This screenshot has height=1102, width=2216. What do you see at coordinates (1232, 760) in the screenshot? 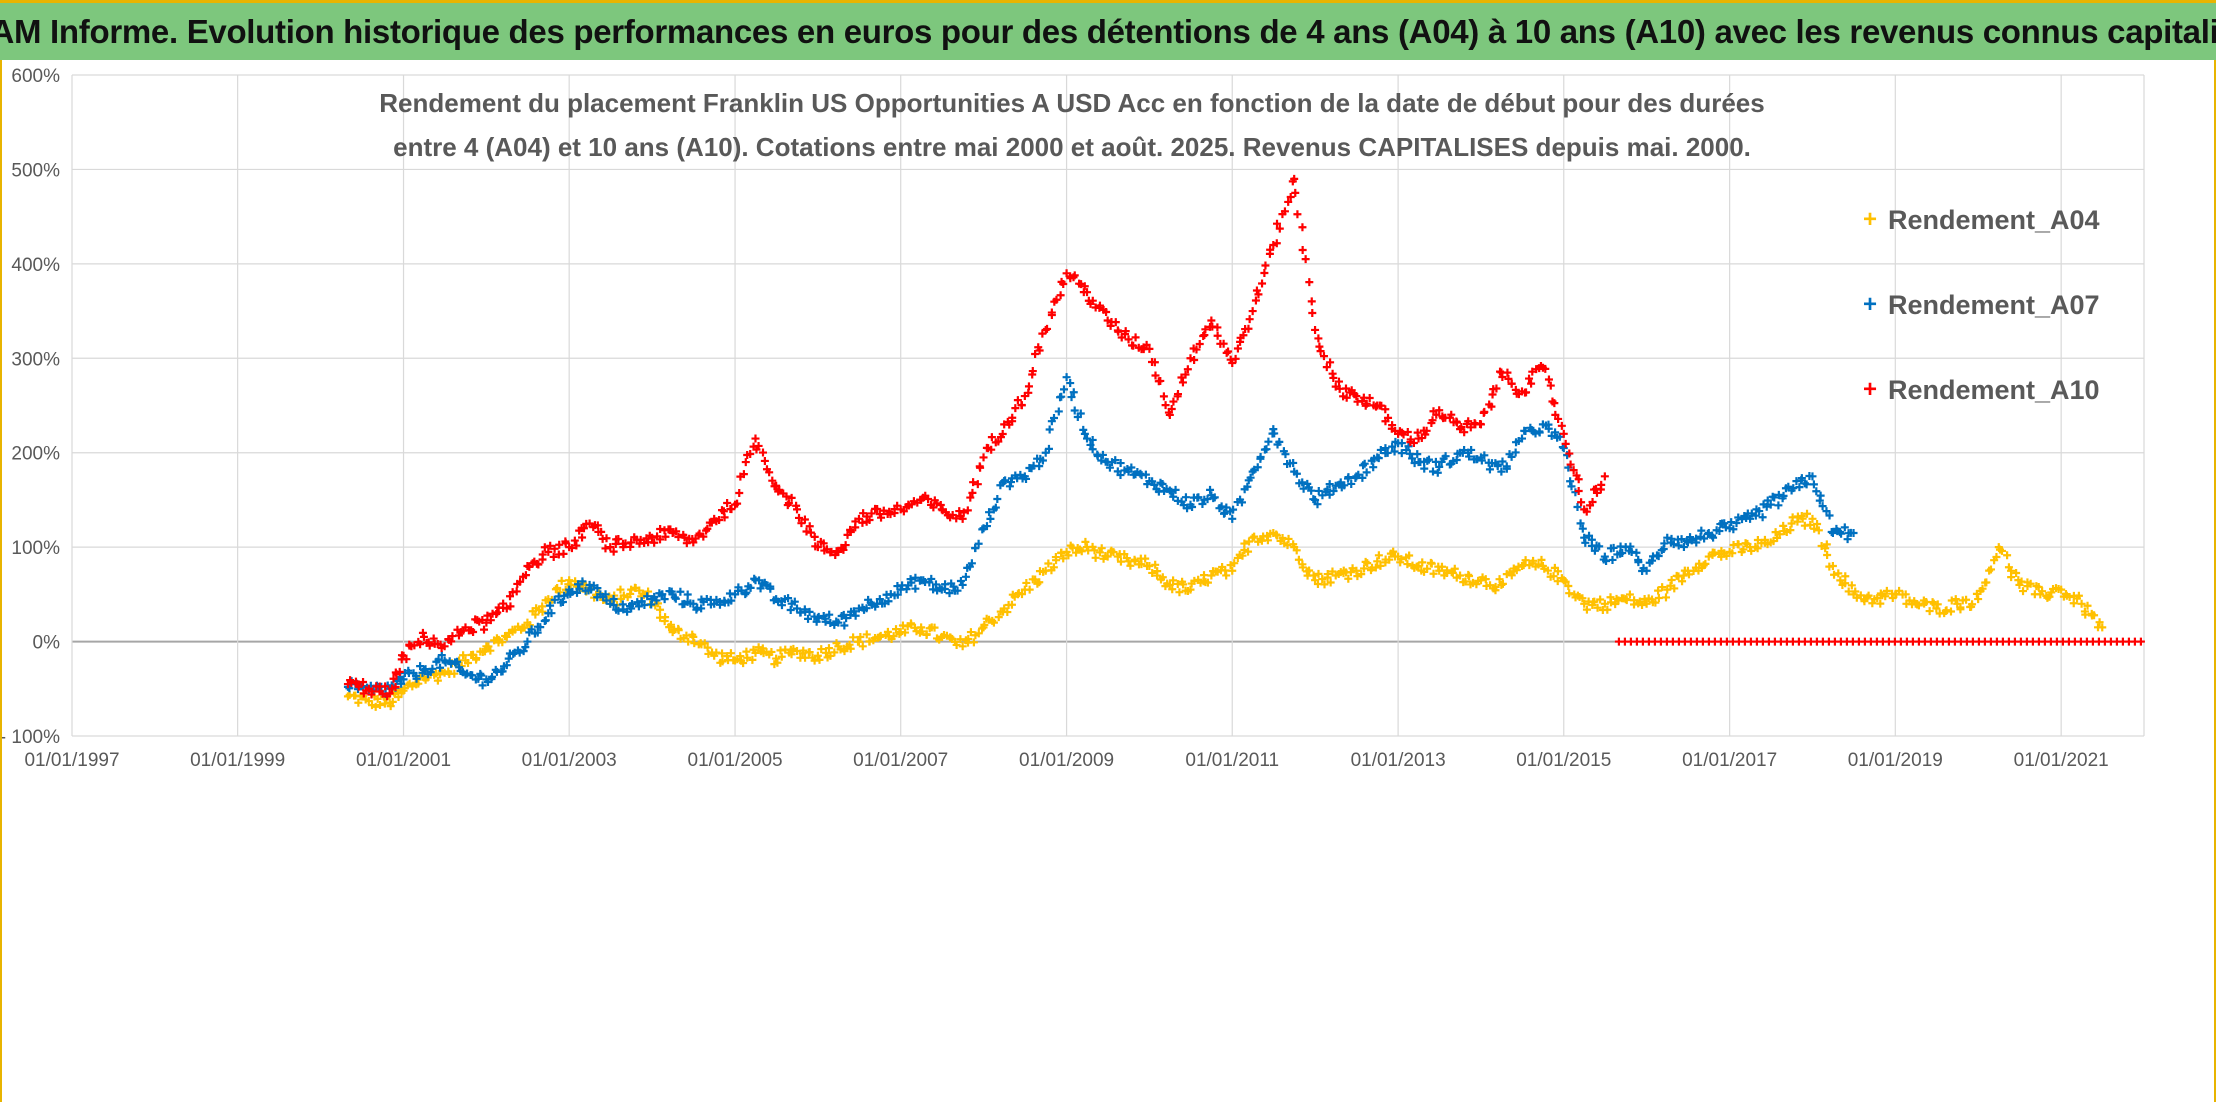
I see `x-tick-label: 01/01/2011` at bounding box center [1232, 760].